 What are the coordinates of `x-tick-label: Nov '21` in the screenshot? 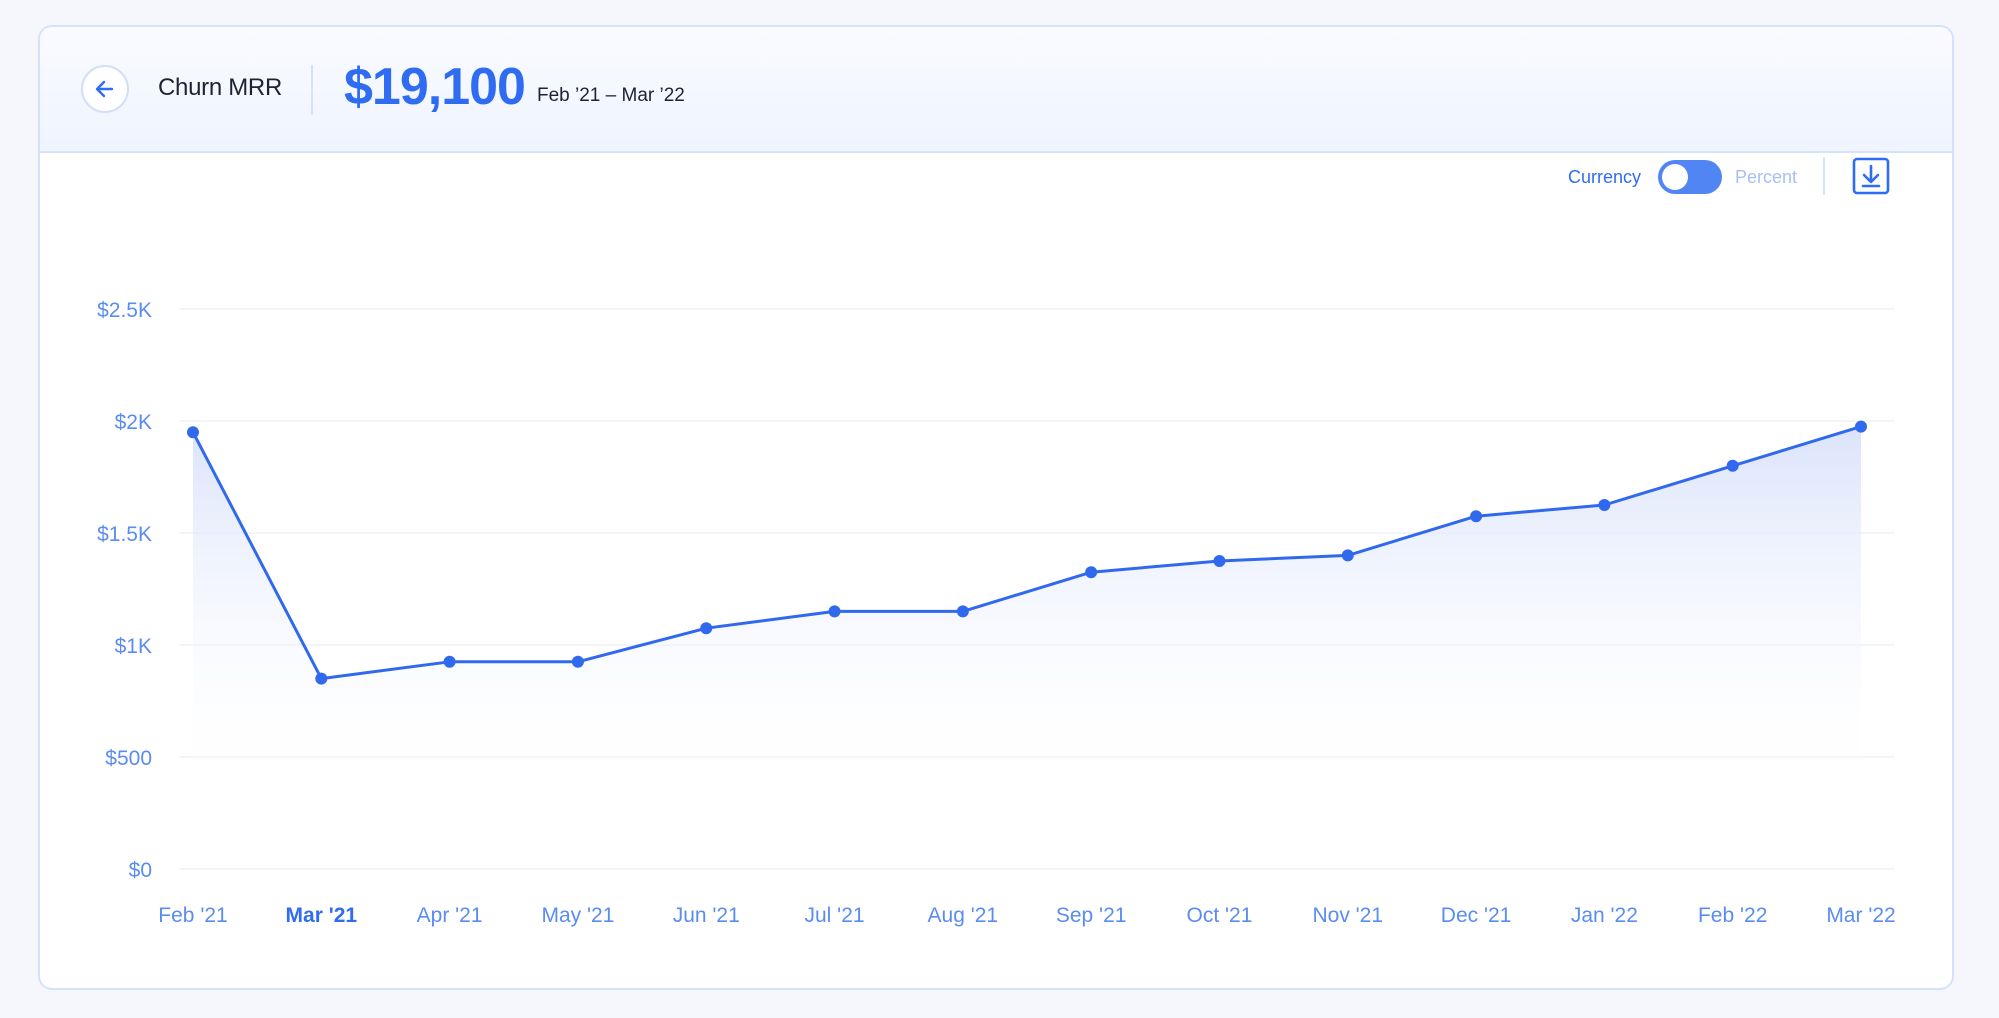 It's located at (1347, 915).